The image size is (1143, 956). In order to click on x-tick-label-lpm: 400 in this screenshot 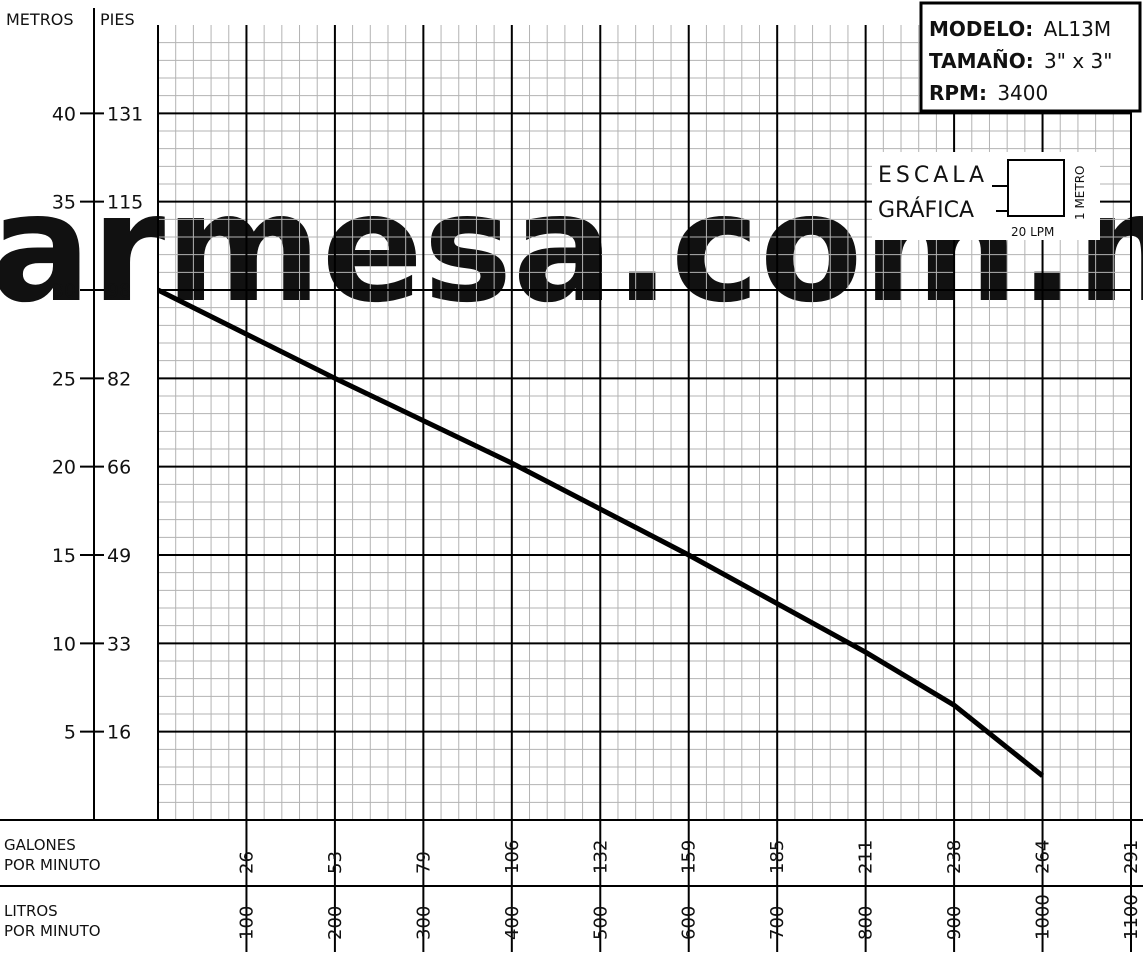, I will do `click(512, 923)`.